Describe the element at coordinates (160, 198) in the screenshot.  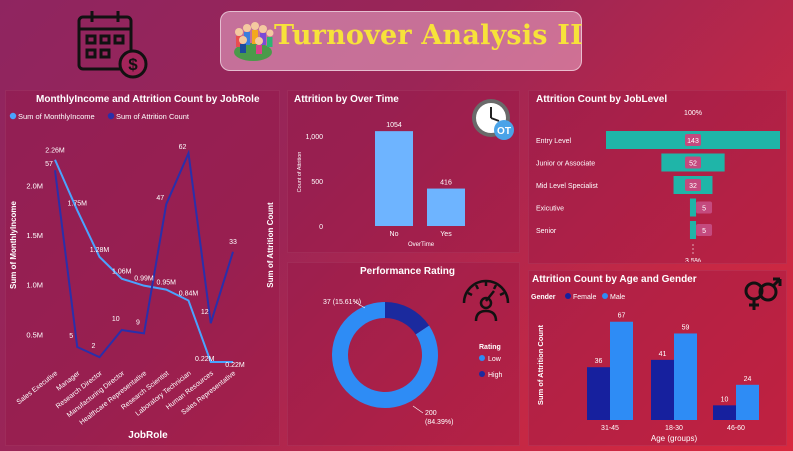
I see `attrition-data-label: 47` at that location.